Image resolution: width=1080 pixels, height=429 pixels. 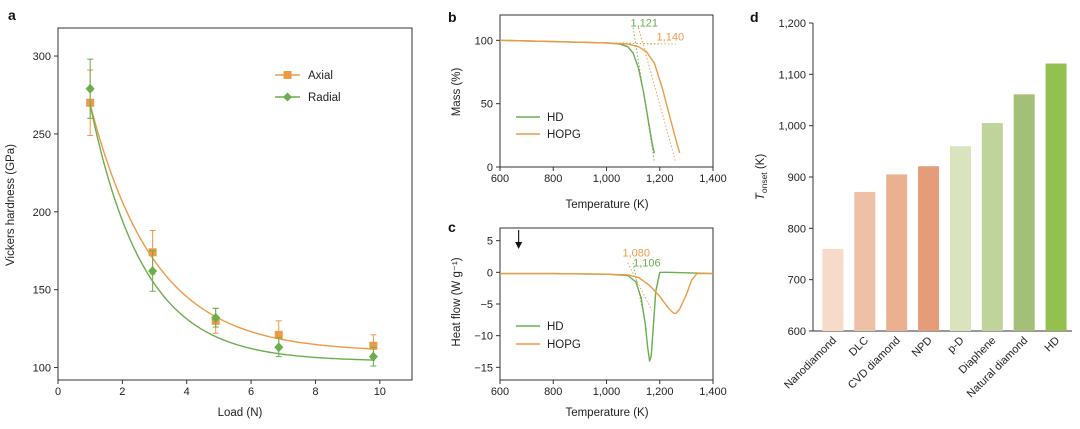 I want to click on panel-d-category-label: p-D, so click(x=956, y=345).